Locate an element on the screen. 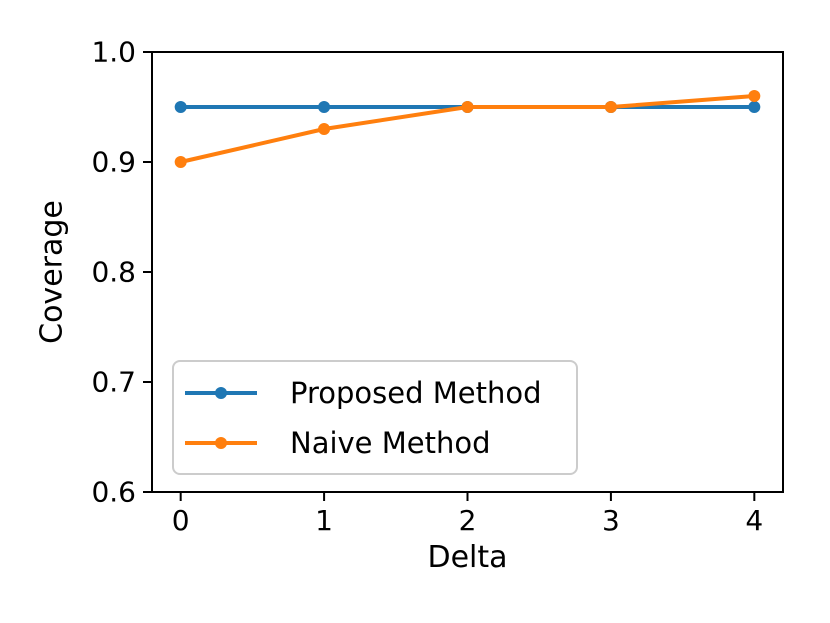 The height and width of the screenshot is (623, 830). legend-entry: Naive Method is located at coordinates (379, 443).